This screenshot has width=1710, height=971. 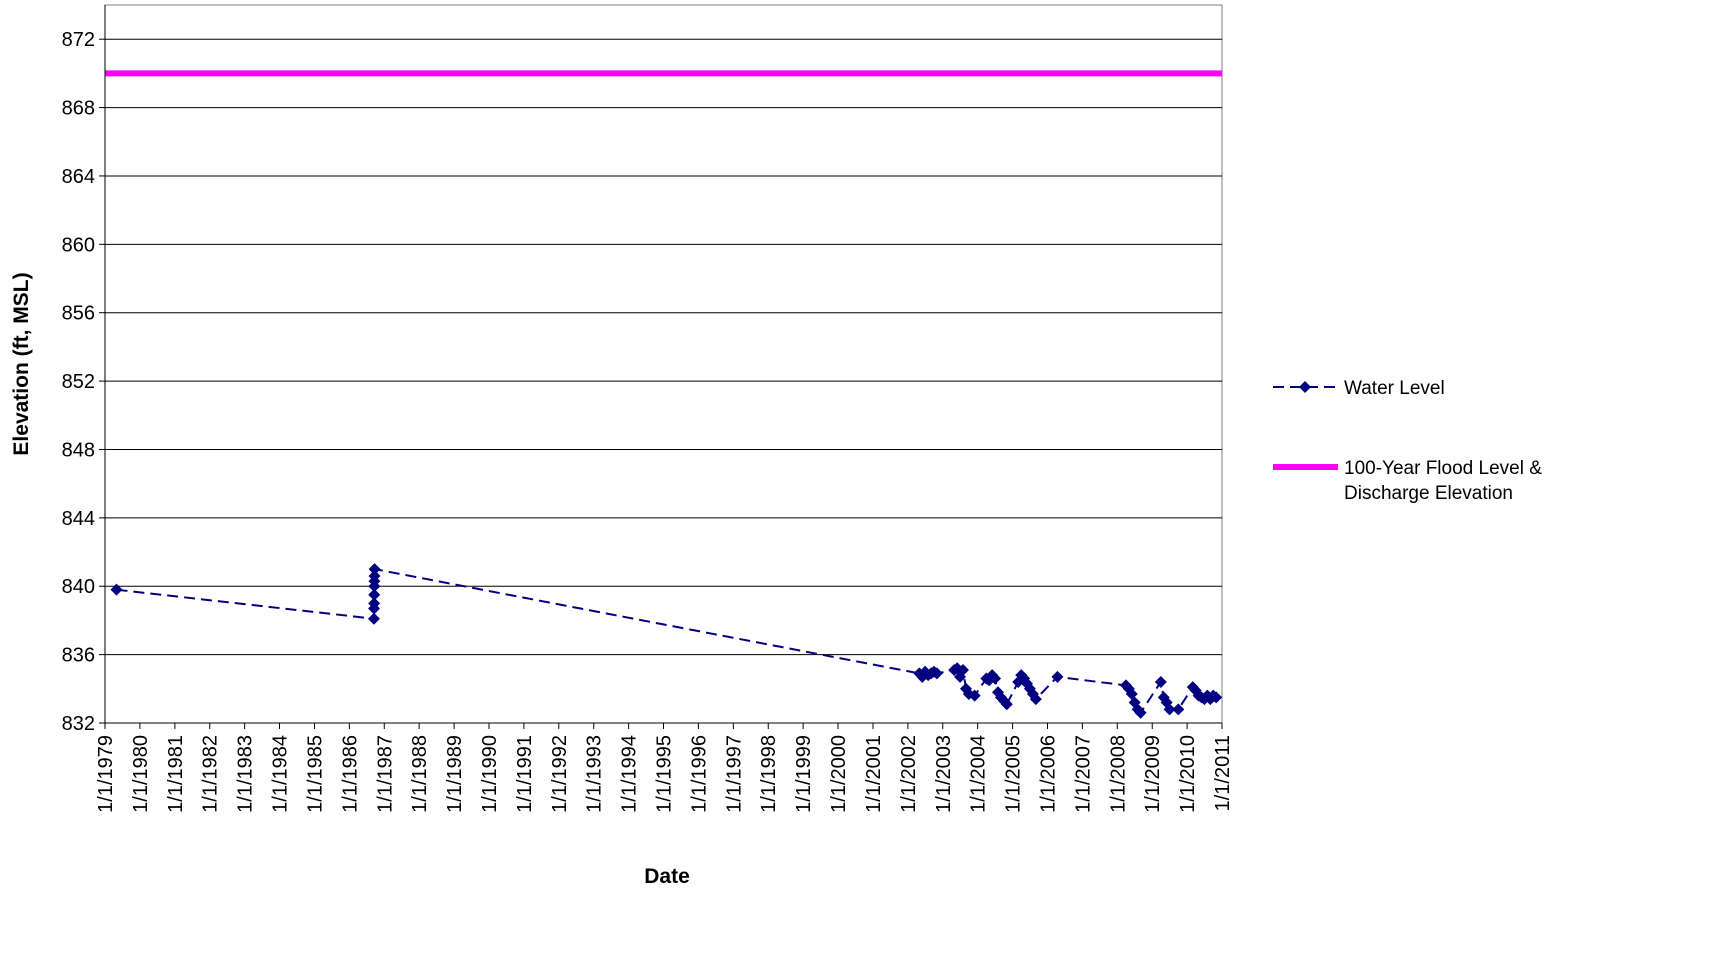 What do you see at coordinates (525, 774) in the screenshot?
I see `x-tick-label: 1/1/1991` at bounding box center [525, 774].